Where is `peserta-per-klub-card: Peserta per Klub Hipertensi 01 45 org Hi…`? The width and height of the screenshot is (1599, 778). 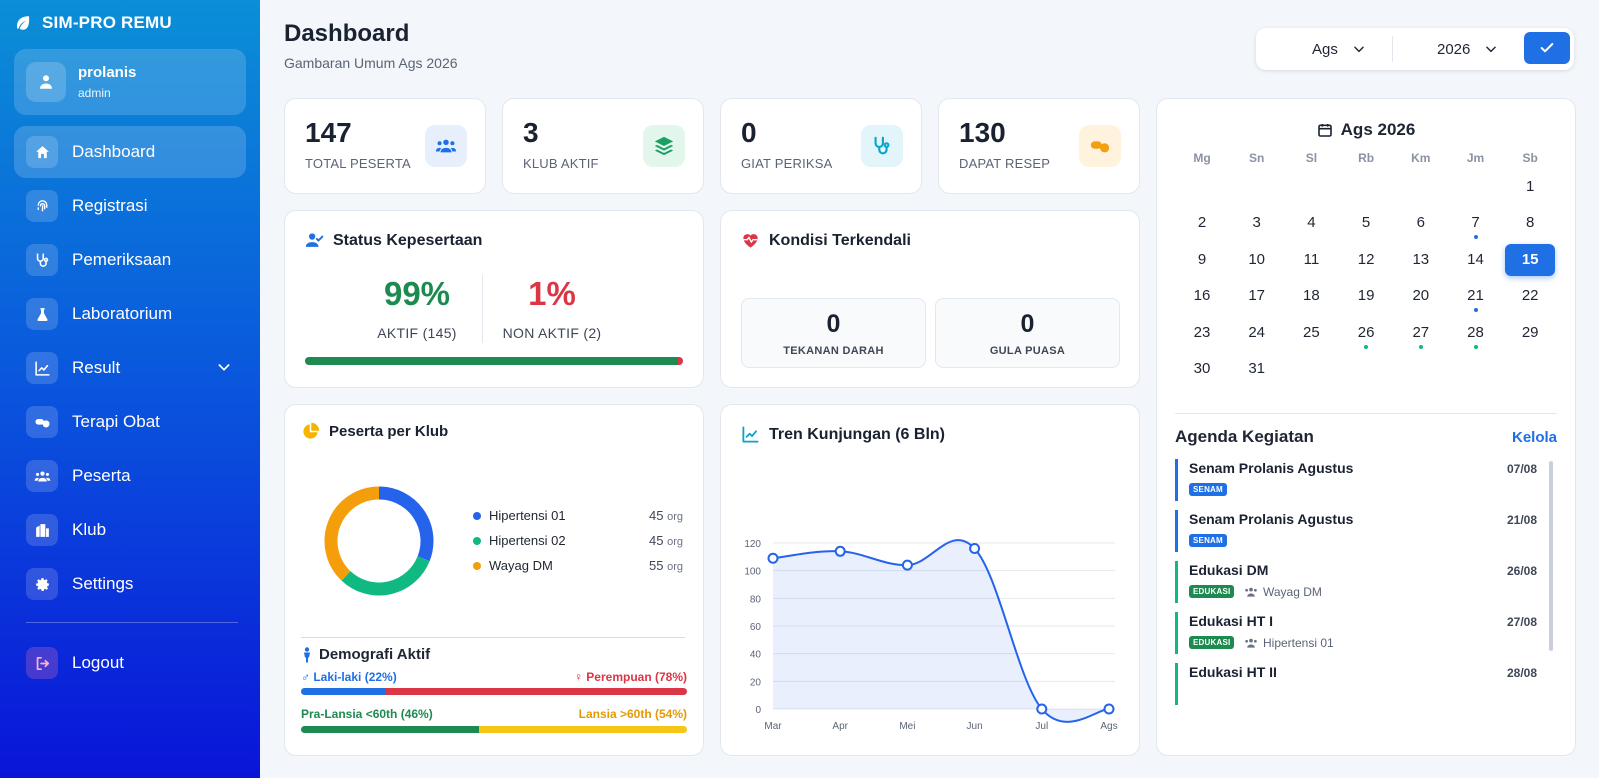
peserta-per-klub-card: Peserta per Klub Hipertensi 01 45 org Hi… is located at coordinates (494, 580).